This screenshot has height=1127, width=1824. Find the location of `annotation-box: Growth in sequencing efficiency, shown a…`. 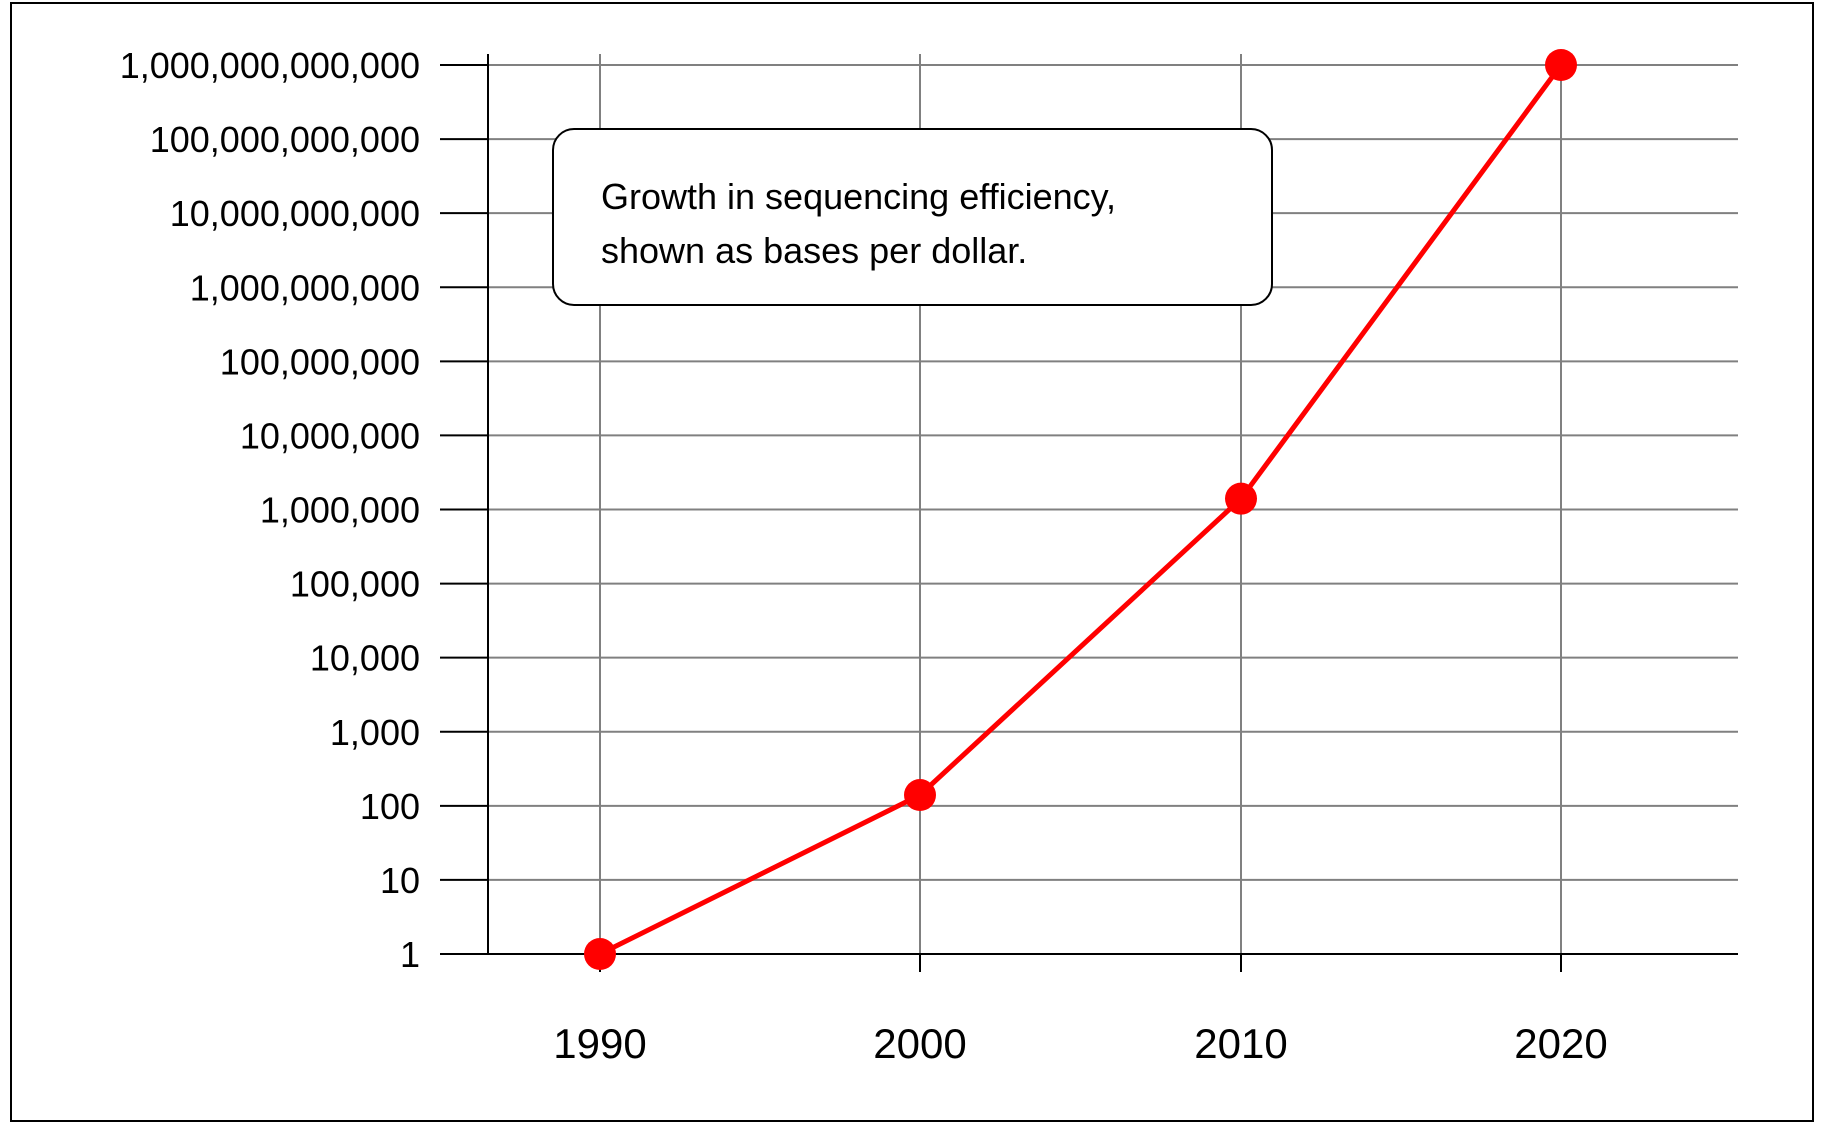

annotation-box: Growth in sequencing efficiency, shown a… is located at coordinates (912, 217).